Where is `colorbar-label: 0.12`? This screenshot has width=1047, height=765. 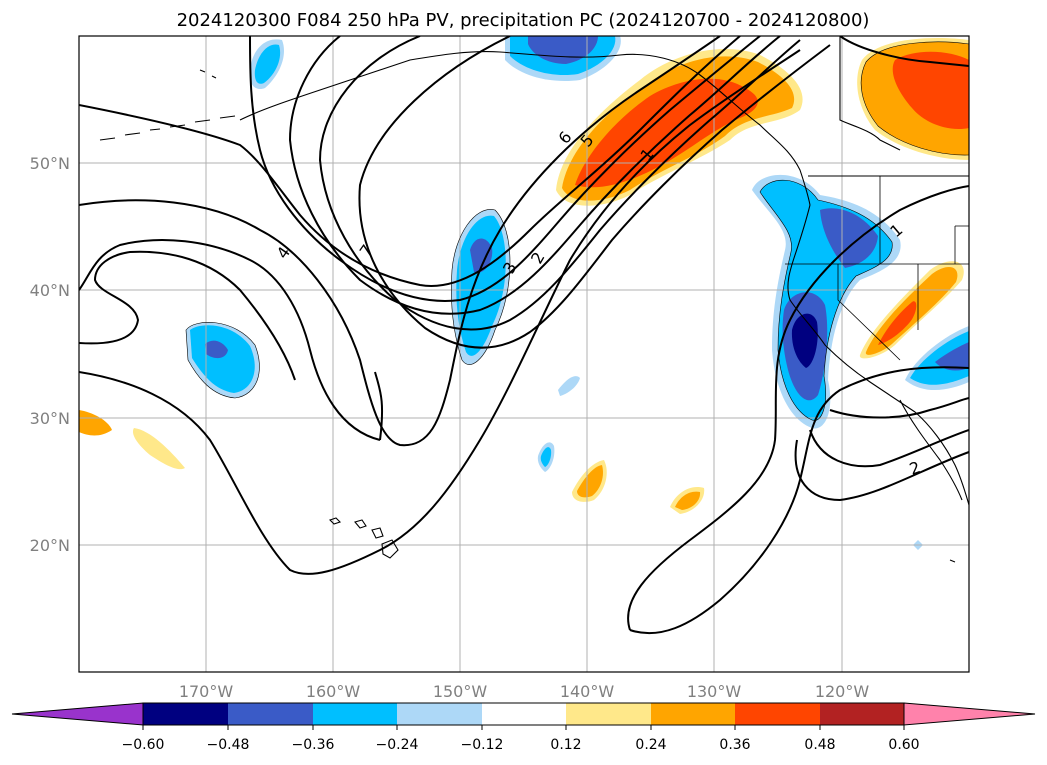
colorbar-label: 0.12 is located at coordinates (565, 745).